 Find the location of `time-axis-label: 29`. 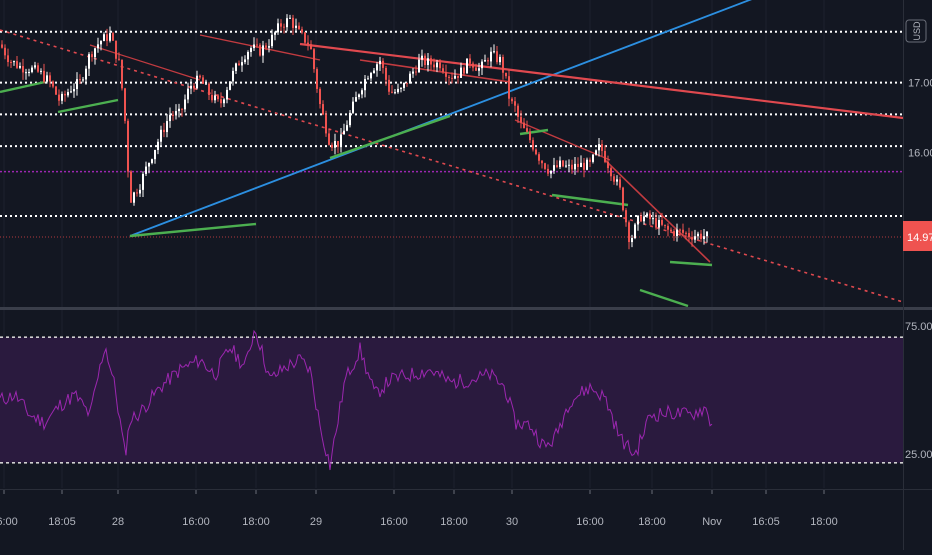

time-axis-label: 29 is located at coordinates (316, 522).